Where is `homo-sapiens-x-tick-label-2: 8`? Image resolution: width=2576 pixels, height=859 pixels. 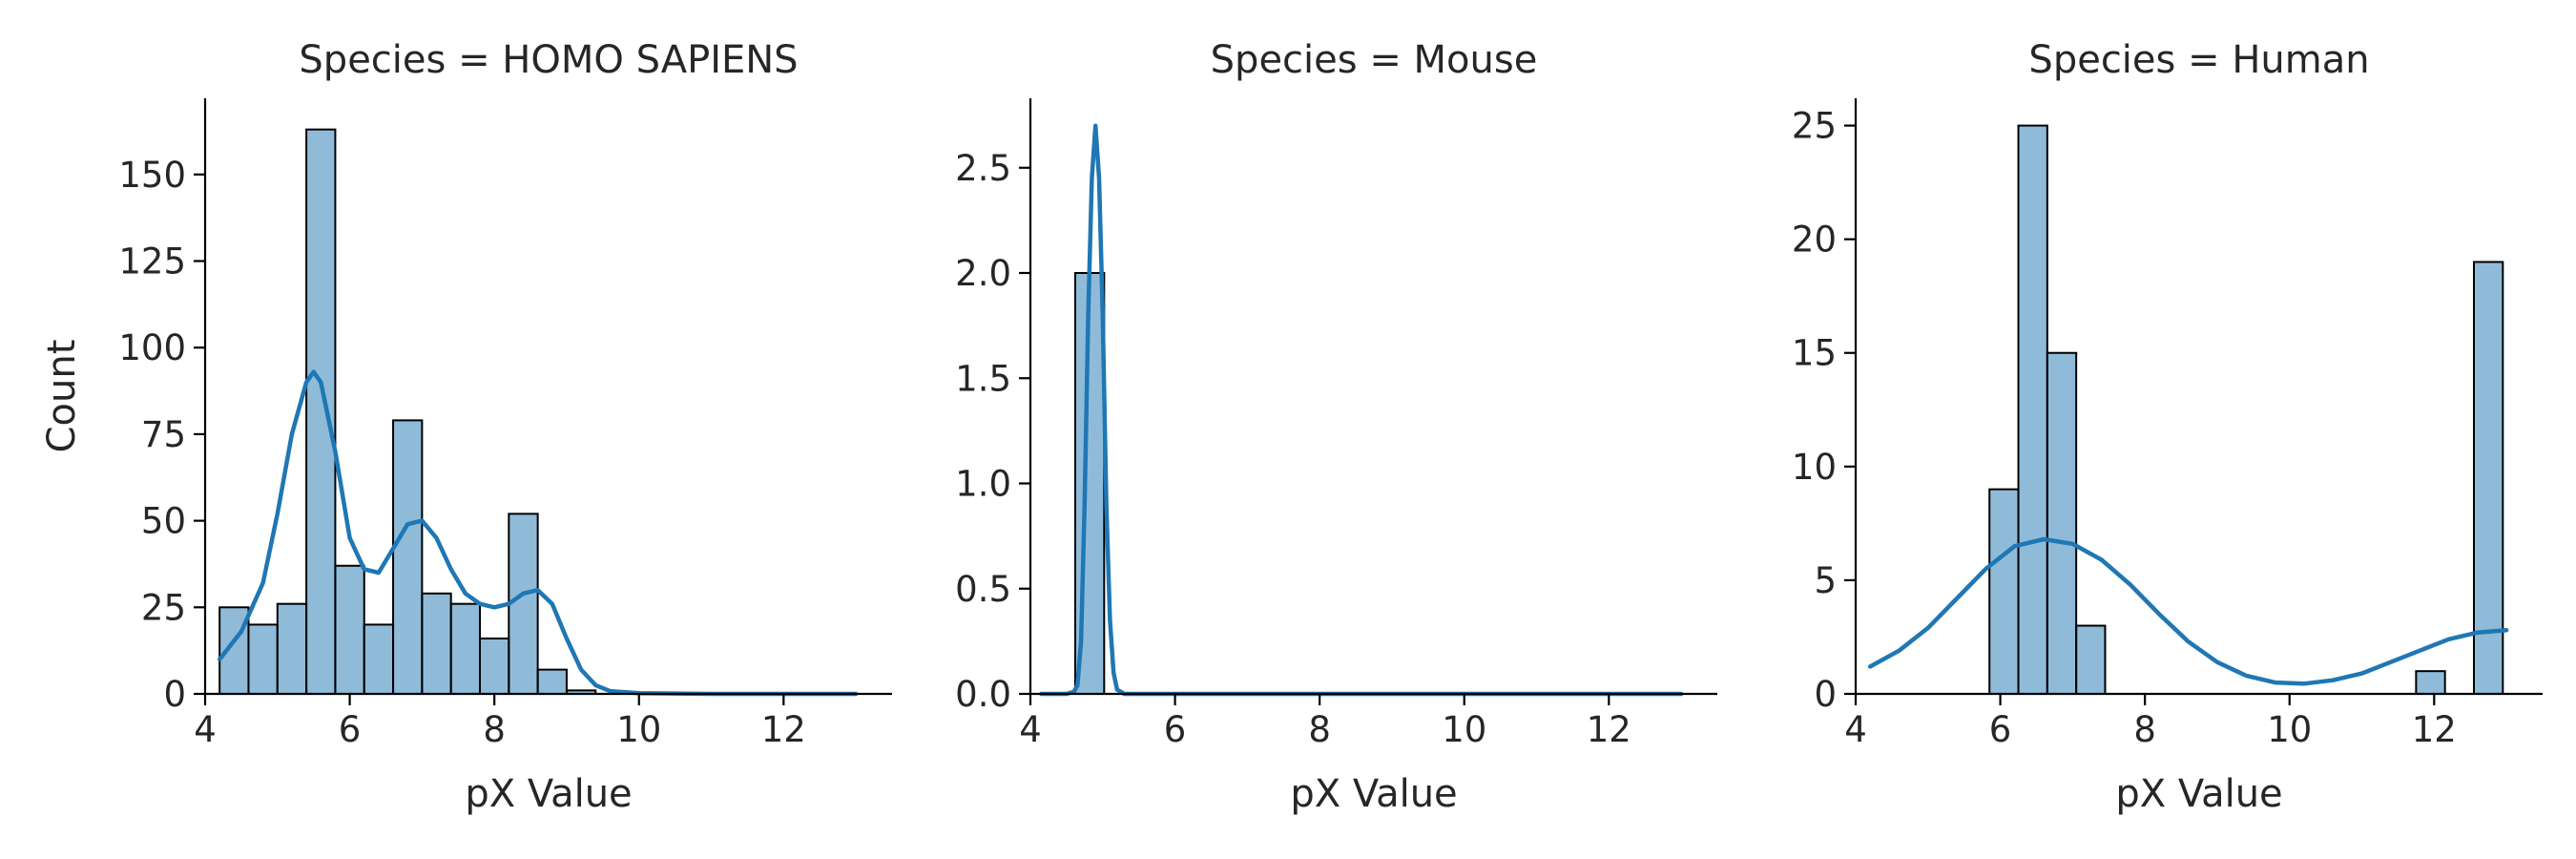 homo-sapiens-x-tick-label-2: 8 is located at coordinates (494, 729).